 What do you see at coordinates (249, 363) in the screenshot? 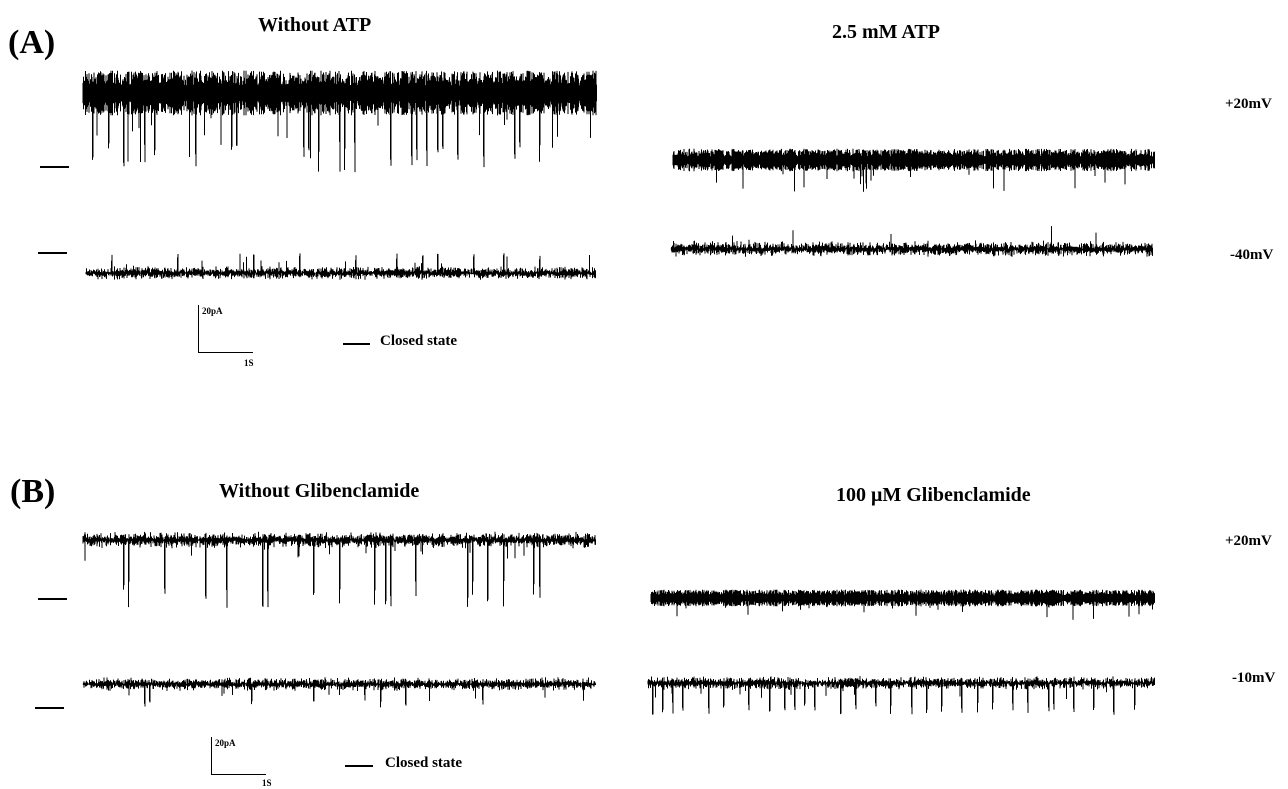
I see `panel-a-scale-time: 1S` at bounding box center [249, 363].